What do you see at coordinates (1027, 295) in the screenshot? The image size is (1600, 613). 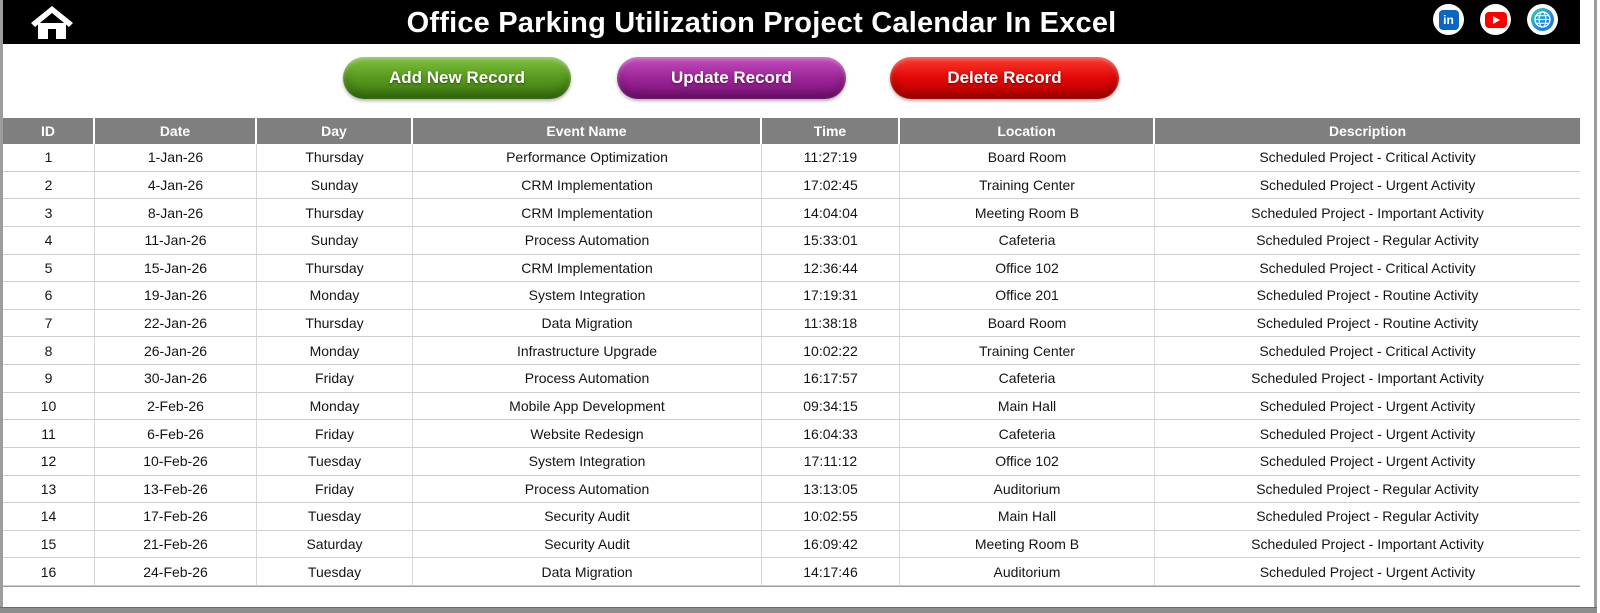 I see `cell-location: Office 201` at bounding box center [1027, 295].